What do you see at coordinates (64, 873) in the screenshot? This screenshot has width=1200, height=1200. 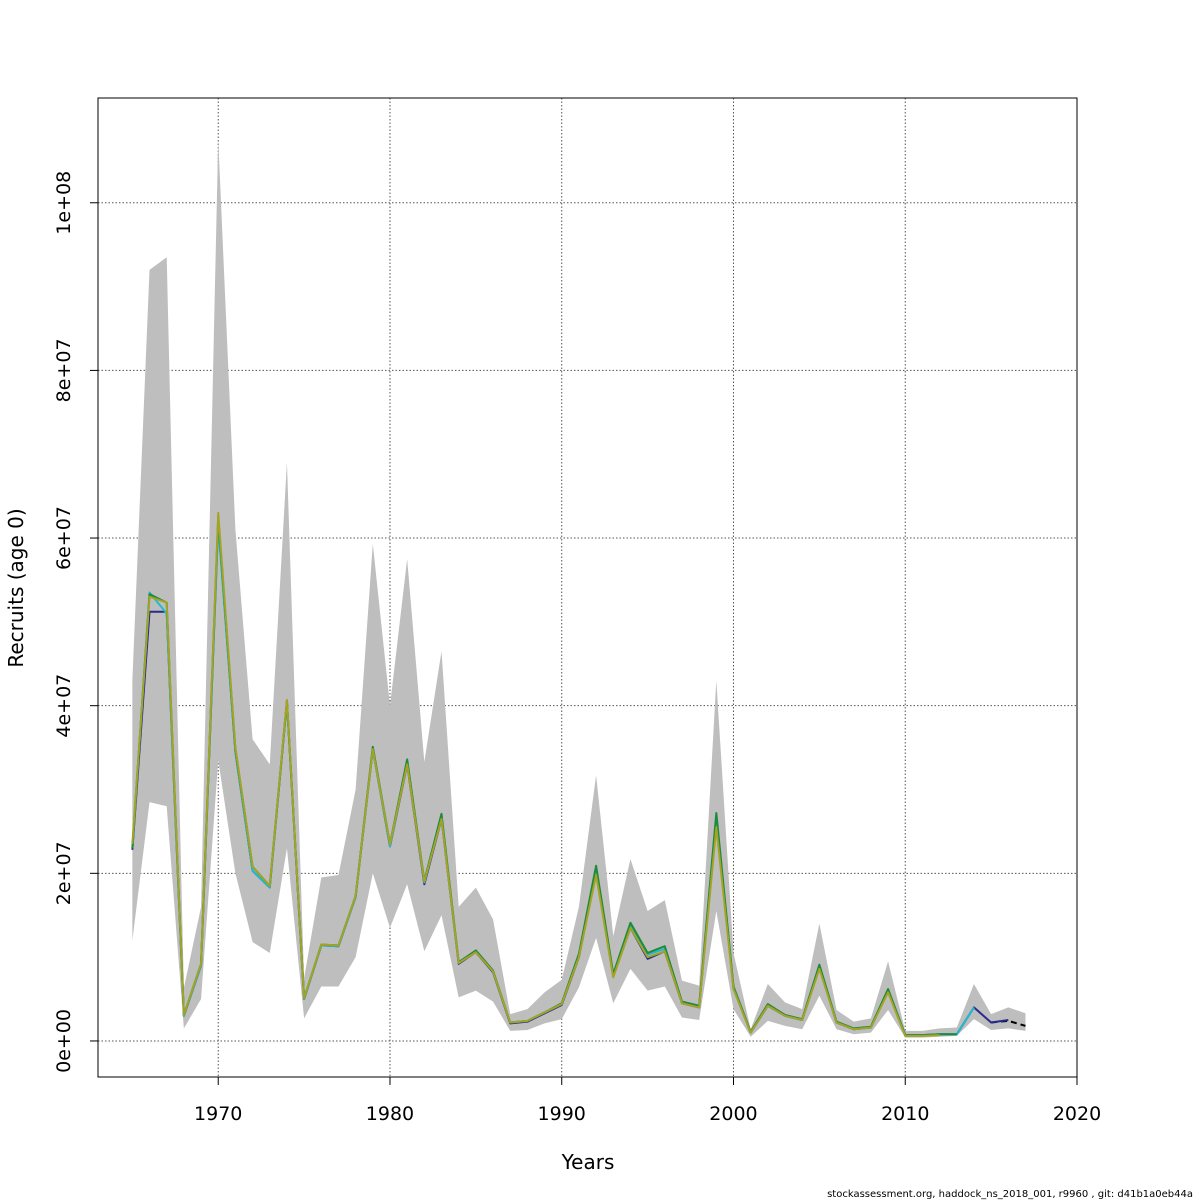 I see `y-tick-label: 2e+07` at bounding box center [64, 873].